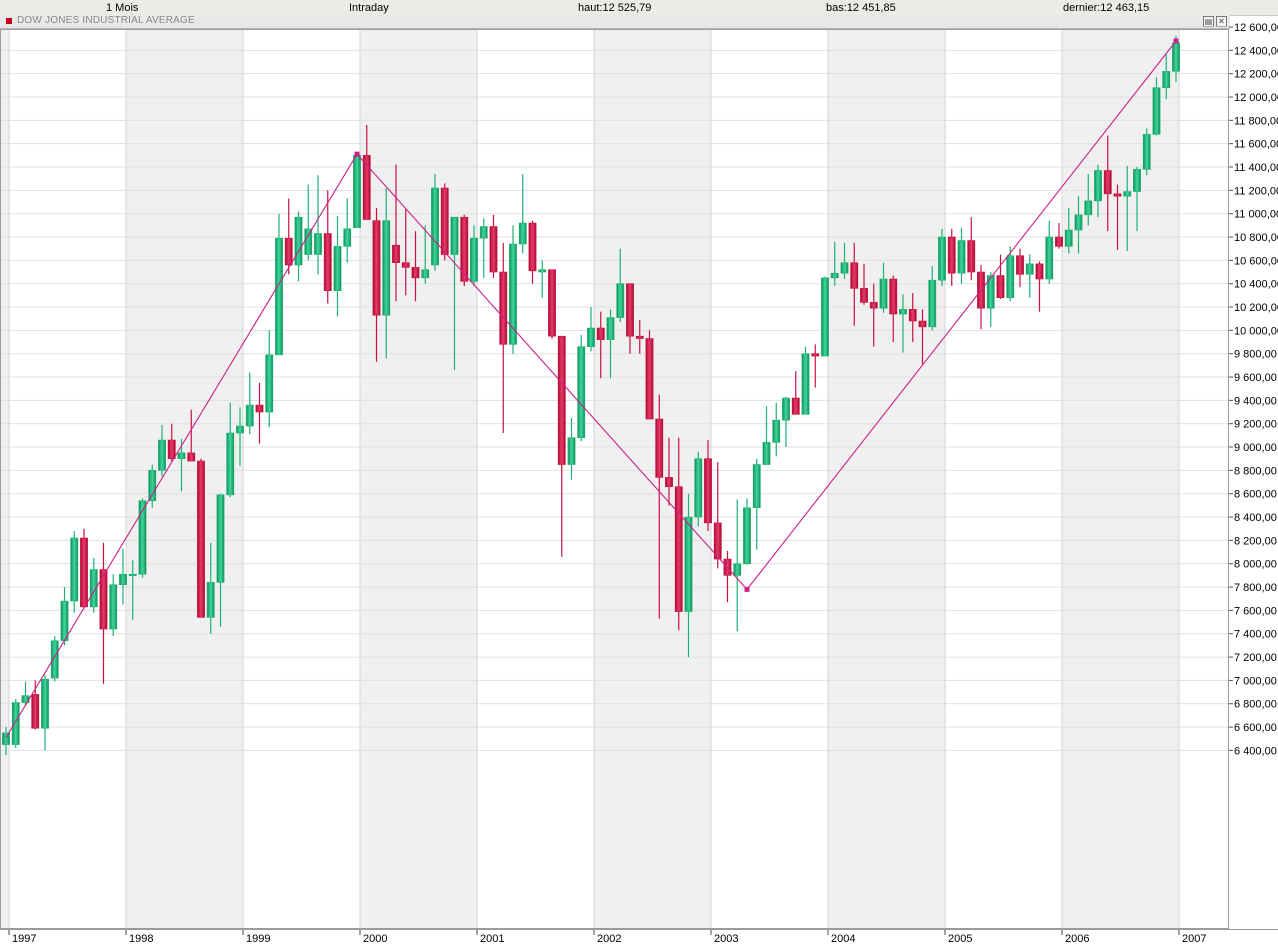 The height and width of the screenshot is (944, 1278). Describe the element at coordinates (1256, 191) in the screenshot. I see `y-tick-label: 11 200,00` at that location.